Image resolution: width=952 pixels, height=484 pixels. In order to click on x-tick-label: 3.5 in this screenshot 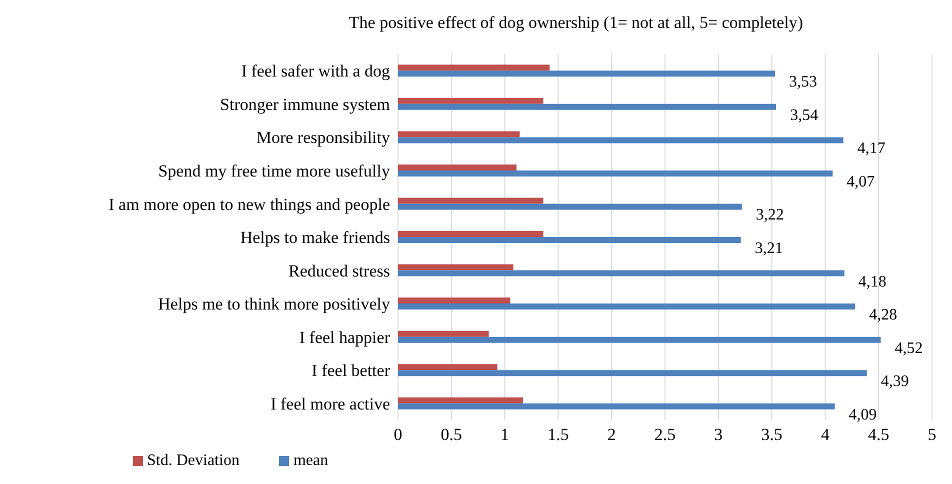, I will do `click(771, 434)`.